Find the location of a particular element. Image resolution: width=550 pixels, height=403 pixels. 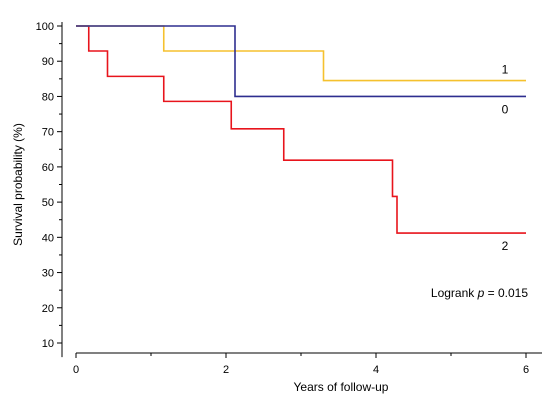

series-1-label: 1 is located at coordinates (505, 70).